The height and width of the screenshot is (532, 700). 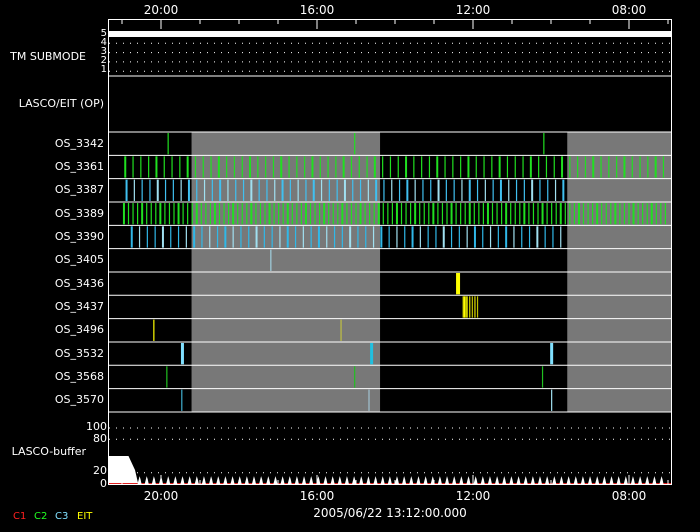 I want to click on row-label: OS_3405, so click(x=79, y=259).